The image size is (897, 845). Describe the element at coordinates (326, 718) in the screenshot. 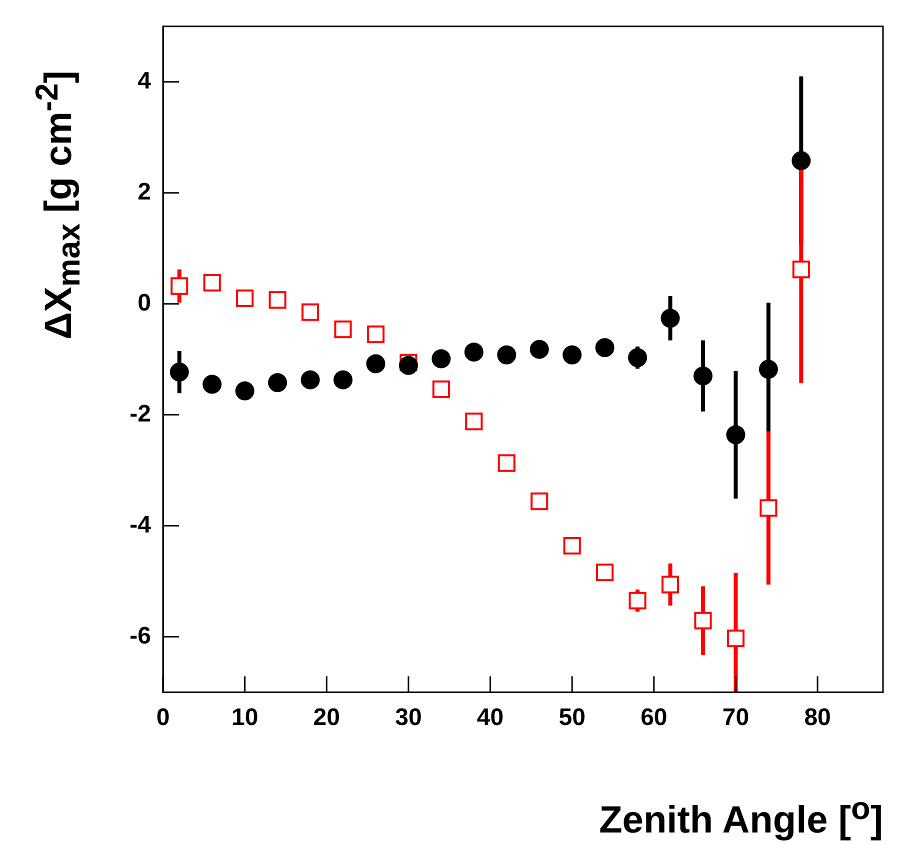

I see `x-tick-label: 20` at that location.